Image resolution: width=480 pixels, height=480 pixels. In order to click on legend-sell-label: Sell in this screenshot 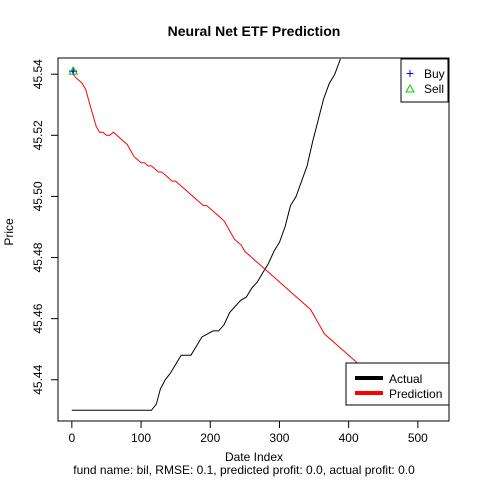, I will do `click(434, 89)`.